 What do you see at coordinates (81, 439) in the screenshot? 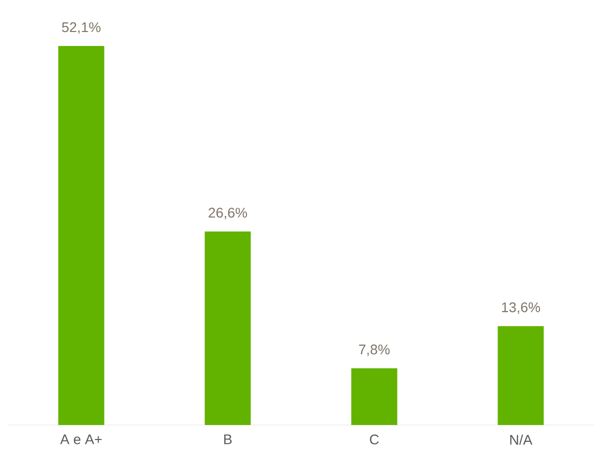
I see `x-tick-label: A e A+` at bounding box center [81, 439].